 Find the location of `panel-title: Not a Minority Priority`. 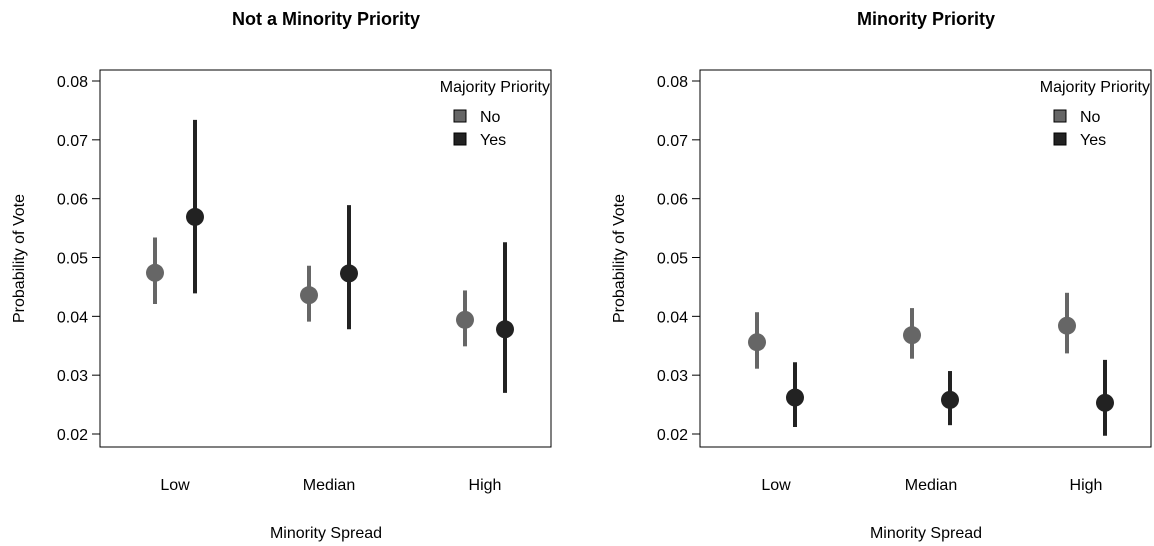

panel-title: Not a Minority Priority is located at coordinates (326, 19).